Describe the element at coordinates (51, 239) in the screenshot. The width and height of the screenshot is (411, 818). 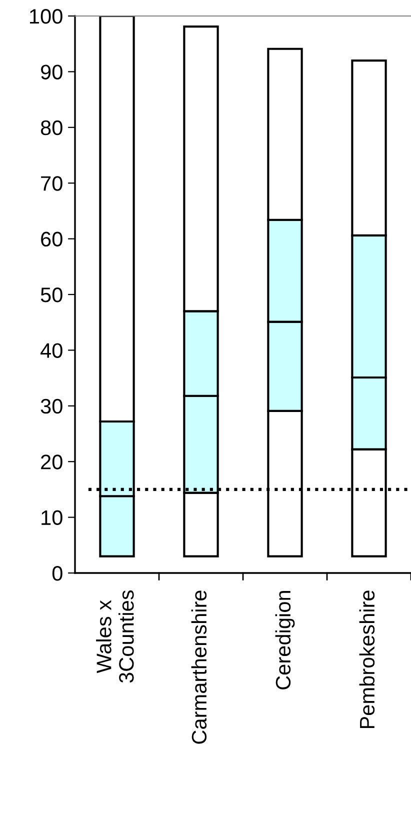
I see `y-tick-label: 60` at that location.